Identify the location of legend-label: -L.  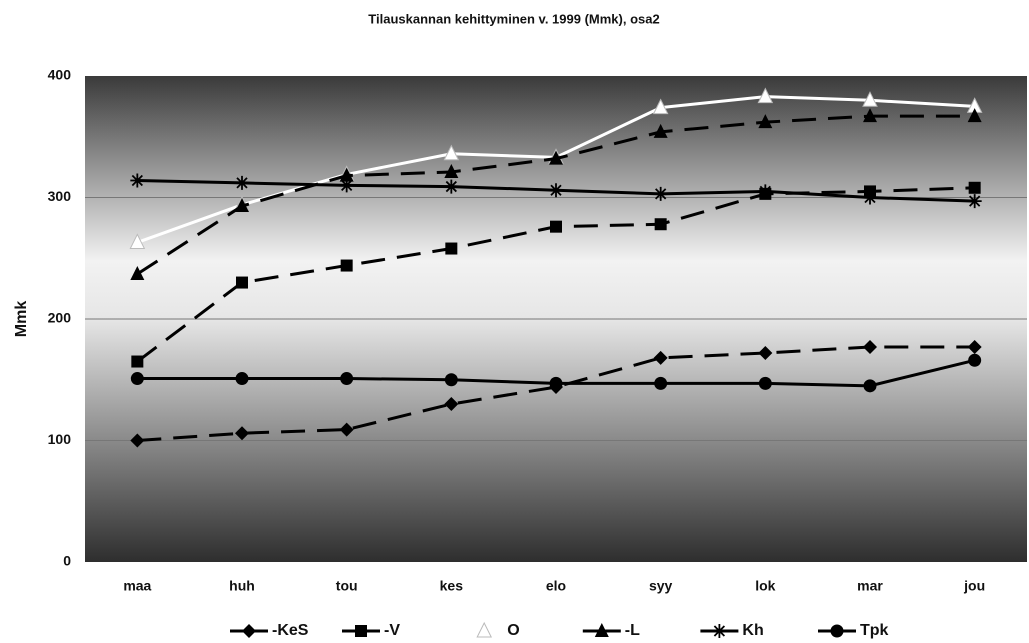
(632, 630).